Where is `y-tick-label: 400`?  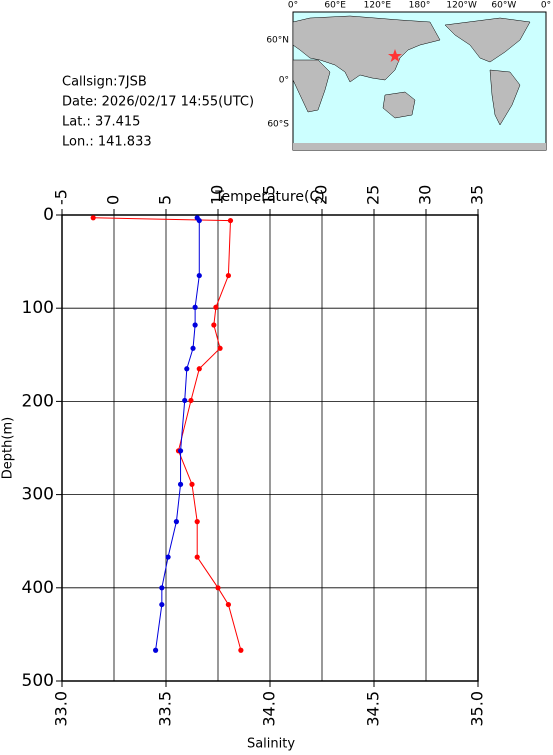 y-tick-label: 400 is located at coordinates (38, 588).